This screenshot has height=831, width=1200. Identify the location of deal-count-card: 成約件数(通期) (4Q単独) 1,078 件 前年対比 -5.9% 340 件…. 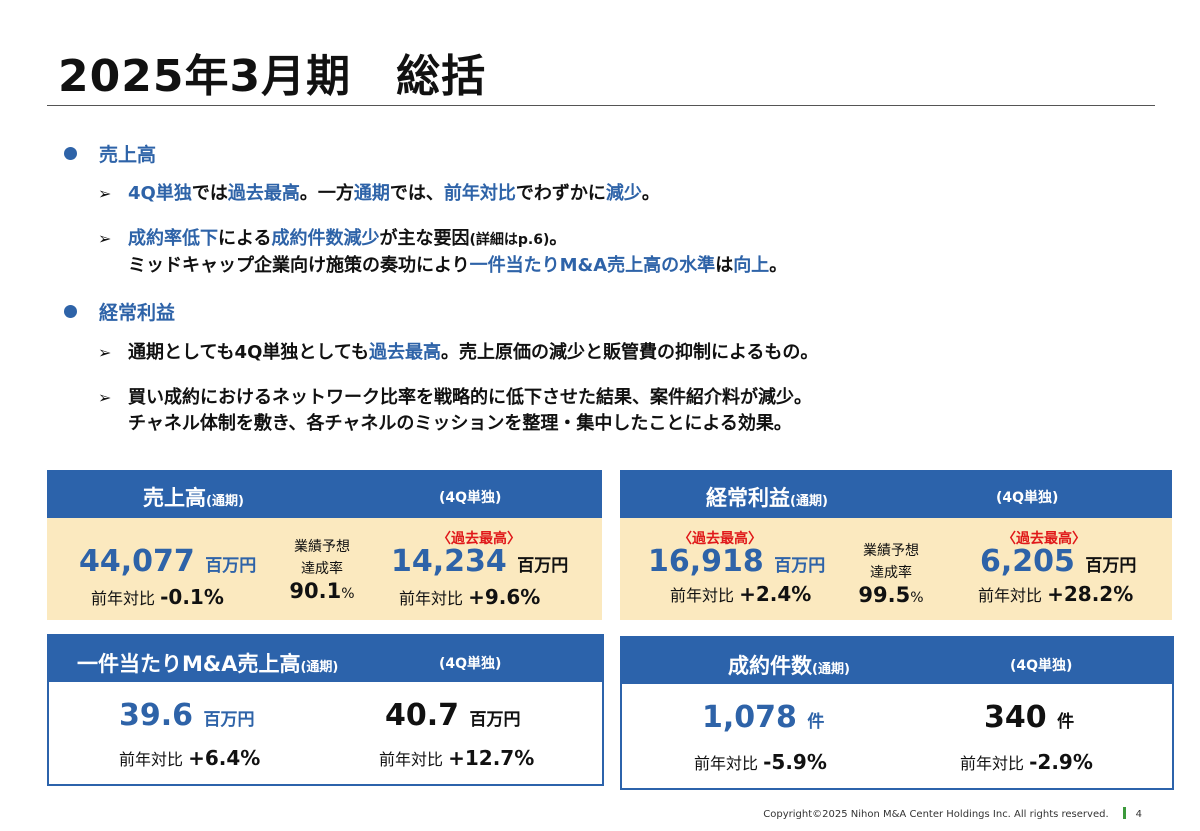
(897, 713).